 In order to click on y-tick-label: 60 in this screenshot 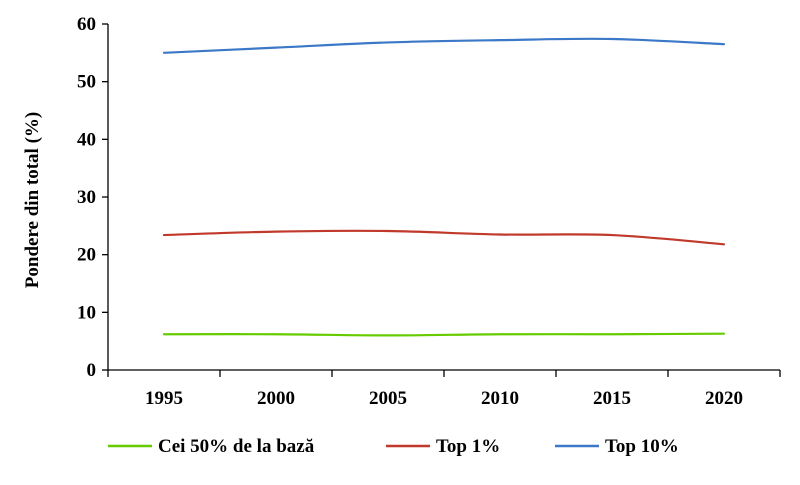, I will do `click(86, 24)`.